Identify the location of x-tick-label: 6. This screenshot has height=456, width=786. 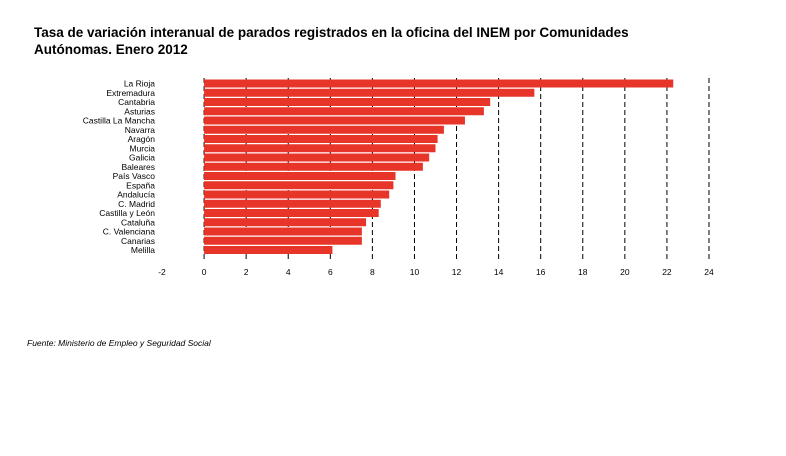
(330, 272).